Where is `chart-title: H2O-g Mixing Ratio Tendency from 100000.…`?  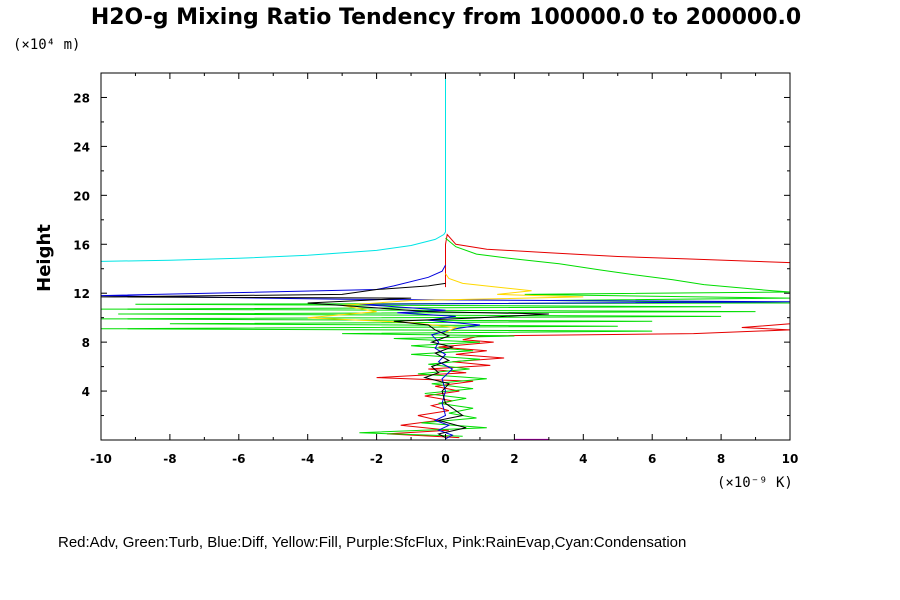 chart-title: H2O-g Mixing Ratio Tendency from 100000.… is located at coordinates (446, 17).